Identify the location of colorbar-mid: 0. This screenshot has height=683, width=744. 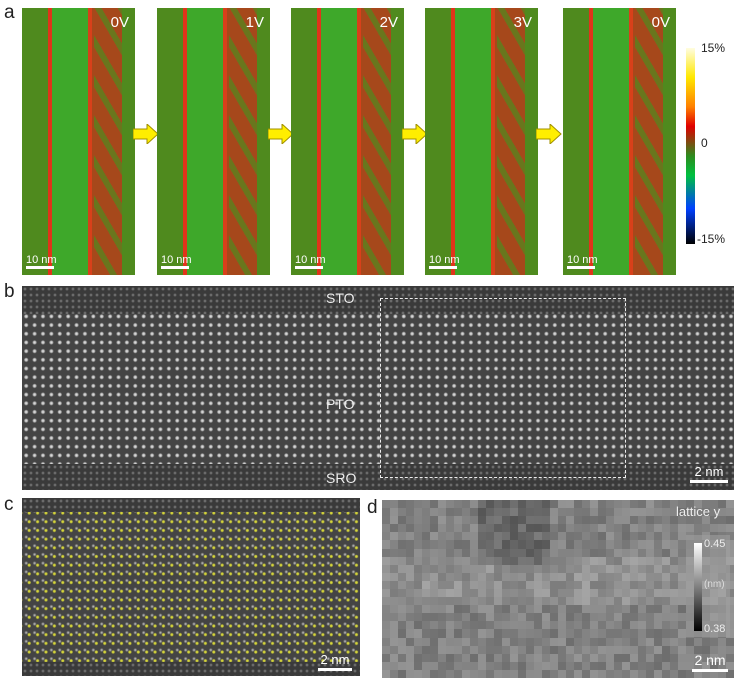
(704, 143).